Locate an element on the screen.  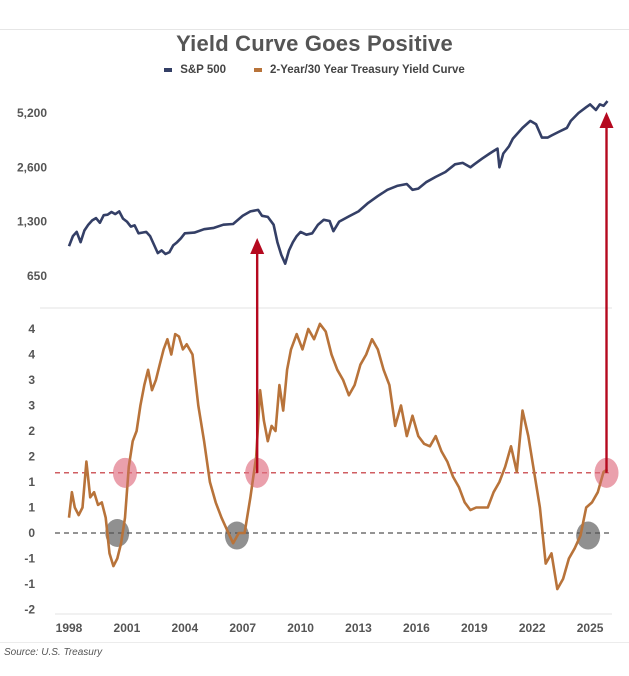
source-note: Source: U.S. Treasury is located at coordinates (53, 652).